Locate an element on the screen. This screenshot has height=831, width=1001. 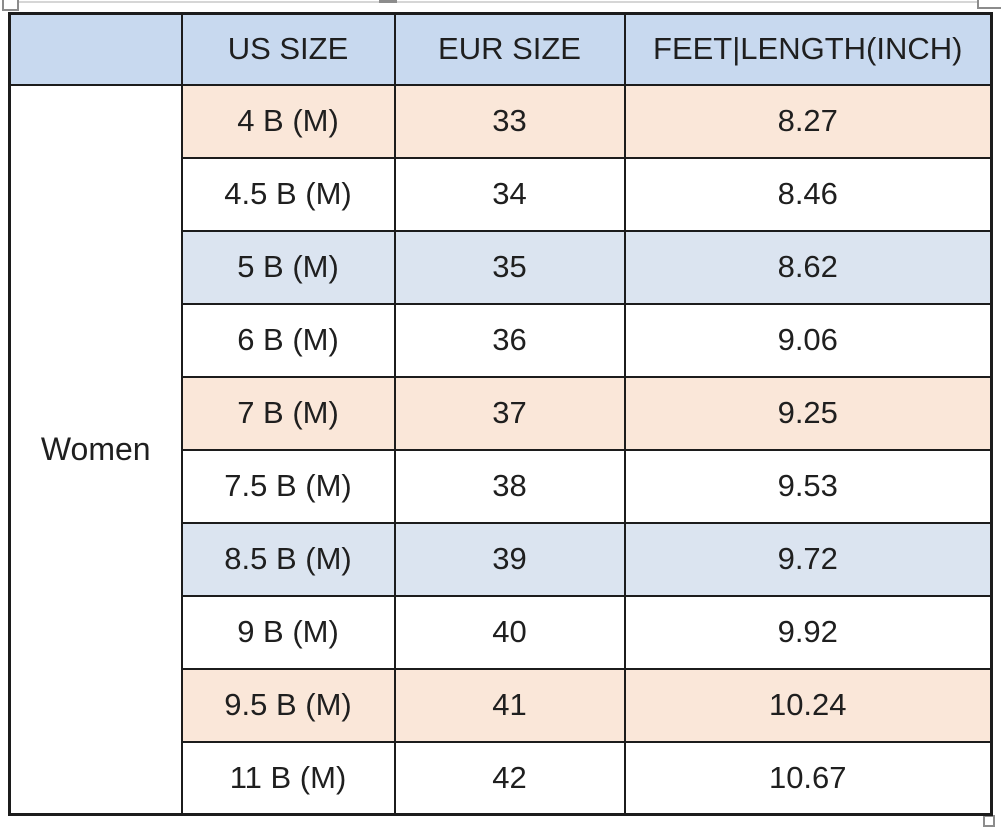
cell-feet-length-inch: 8.62 is located at coordinates (808, 267).